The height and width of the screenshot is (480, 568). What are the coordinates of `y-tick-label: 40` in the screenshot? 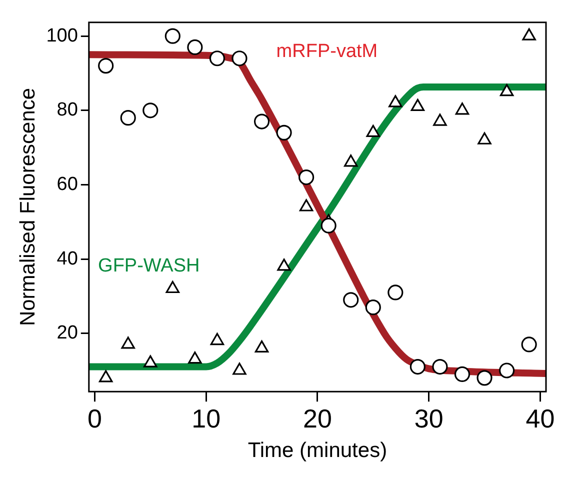 It's located at (67, 259).